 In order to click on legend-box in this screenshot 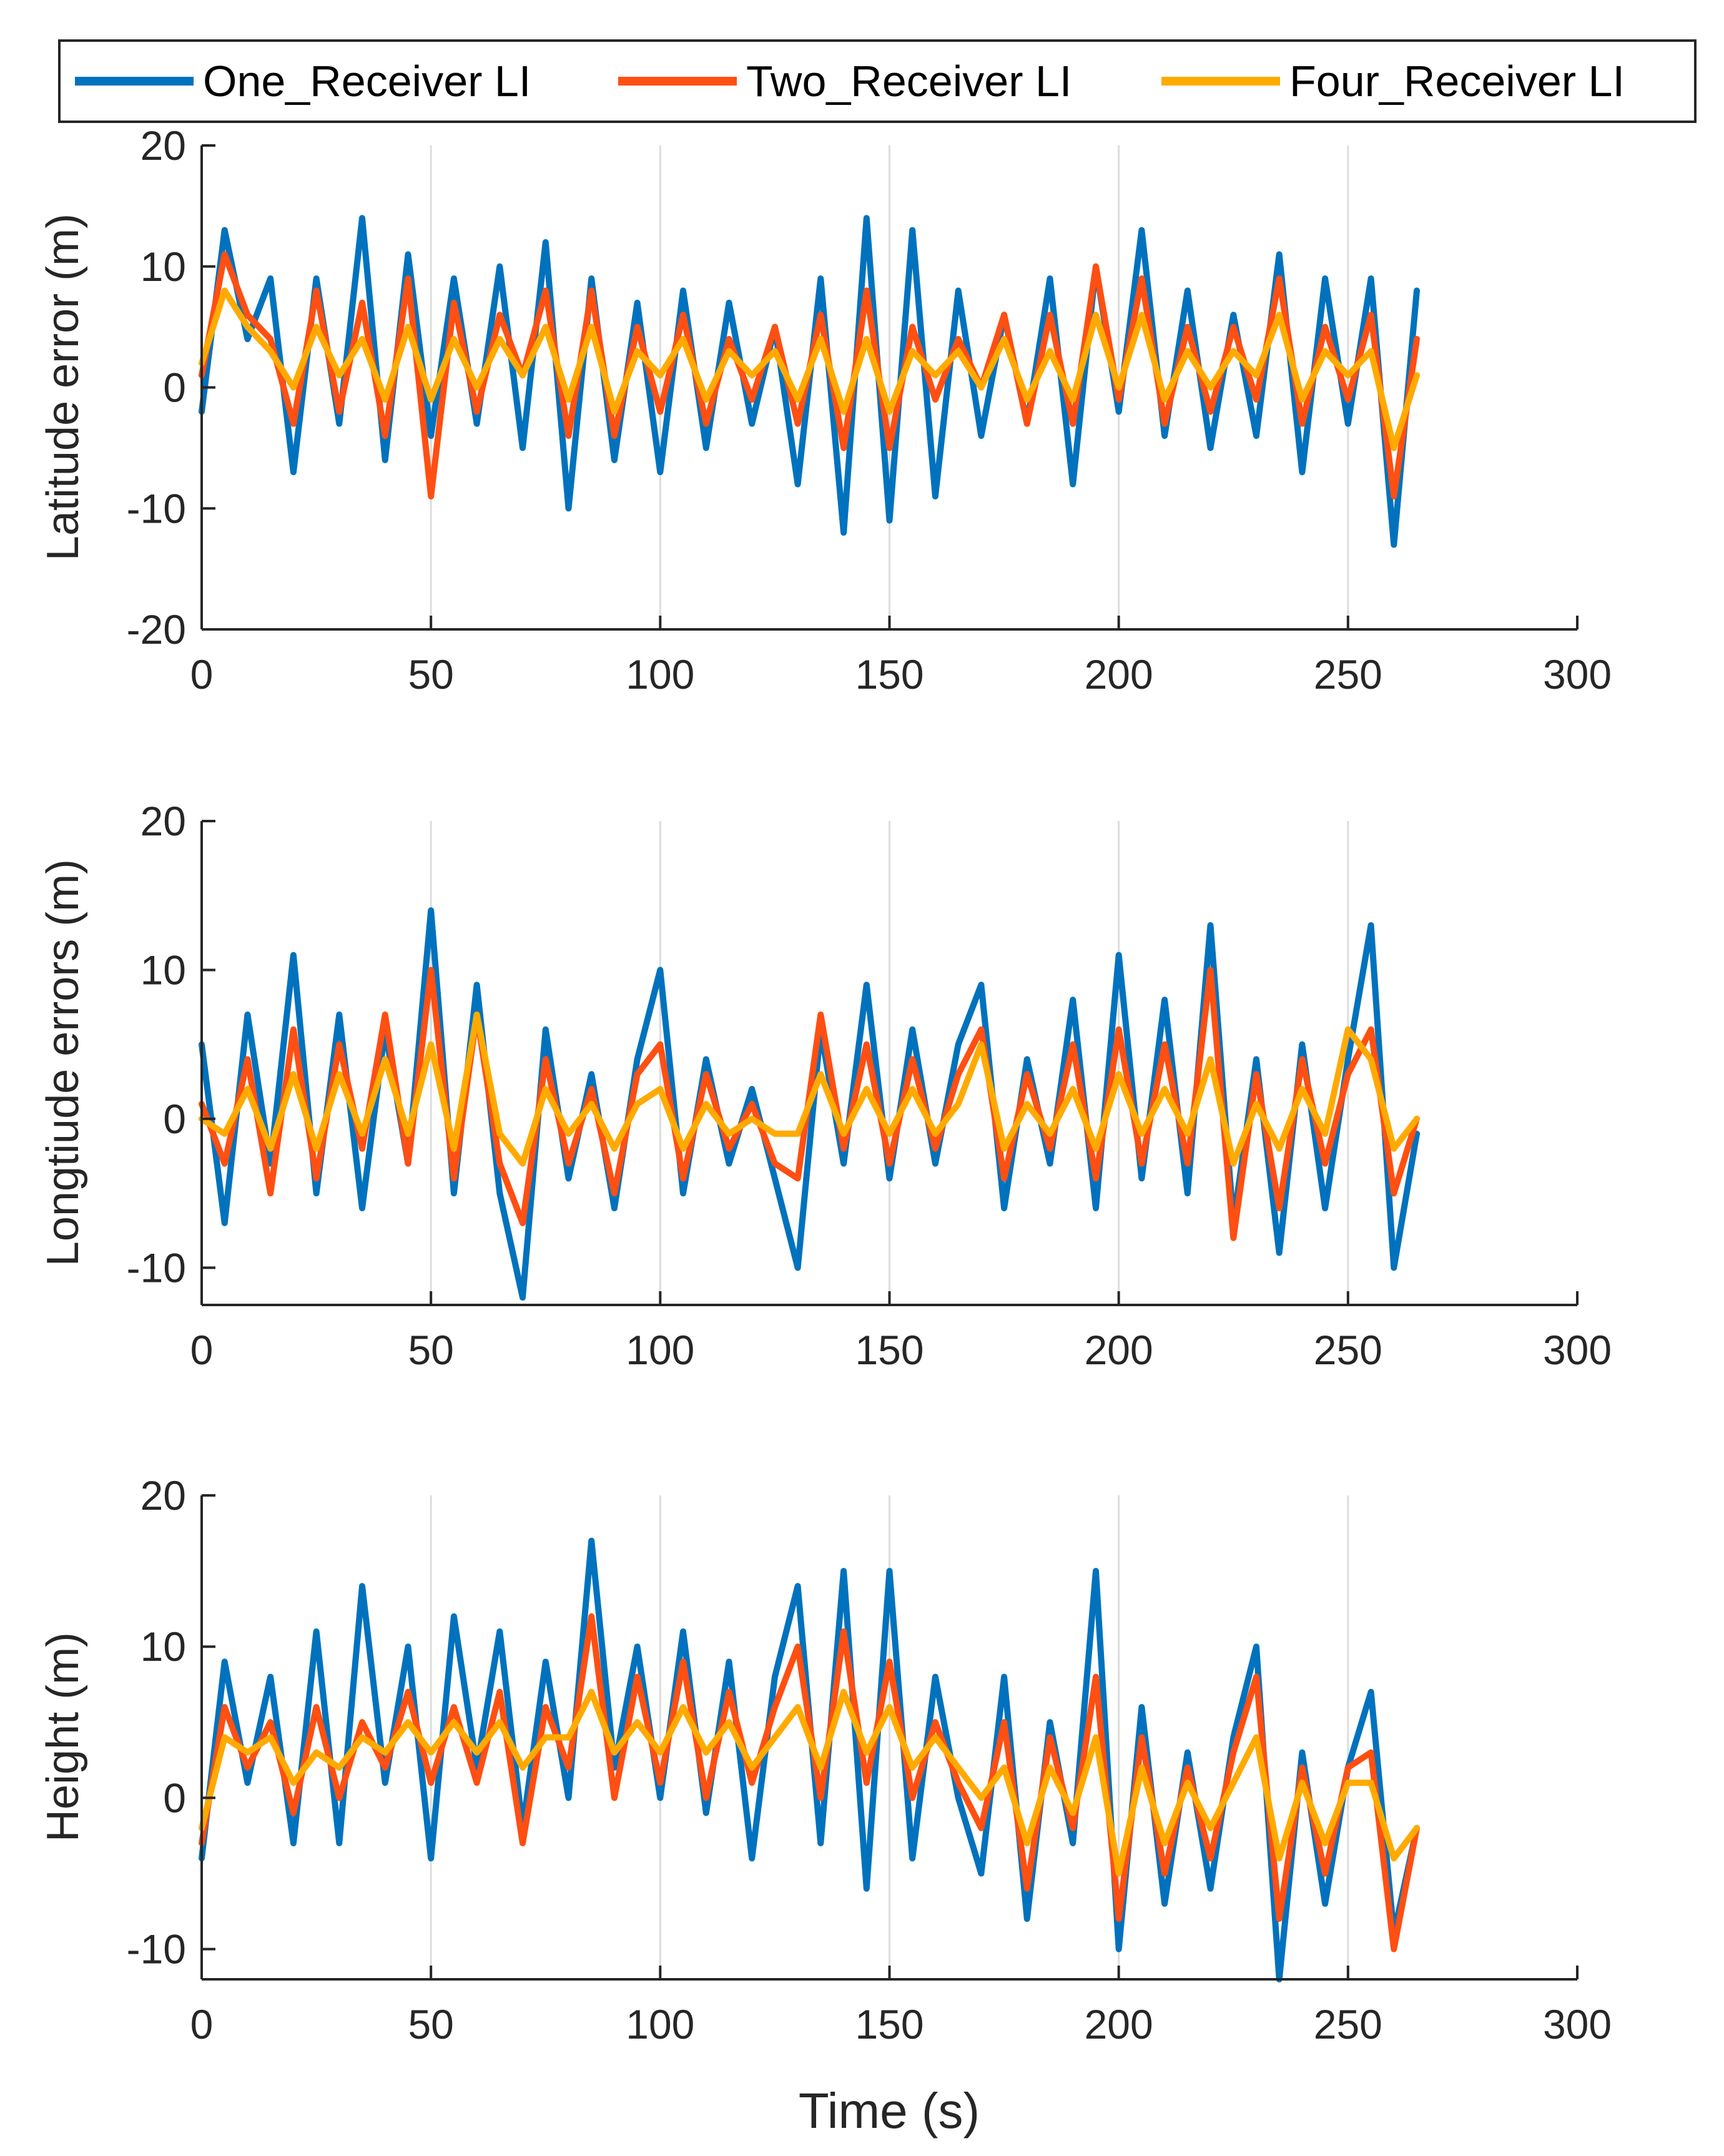, I will do `click(877, 81)`.